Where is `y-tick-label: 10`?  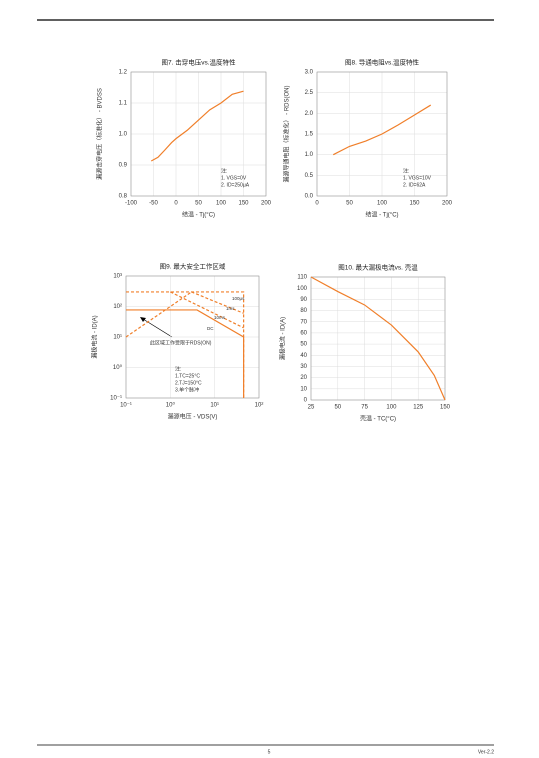
y-tick-label: 10 is located at coordinates (303, 389).